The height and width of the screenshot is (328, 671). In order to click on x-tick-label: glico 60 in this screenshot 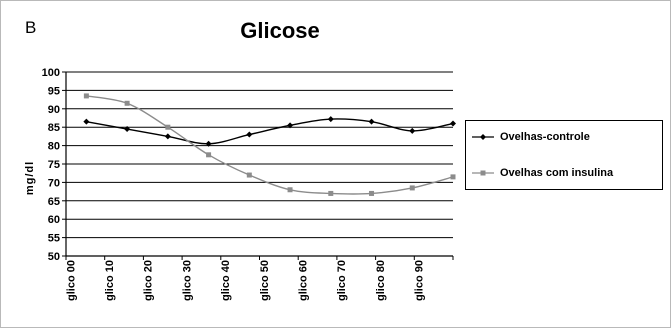, I will do `click(303, 280)`.